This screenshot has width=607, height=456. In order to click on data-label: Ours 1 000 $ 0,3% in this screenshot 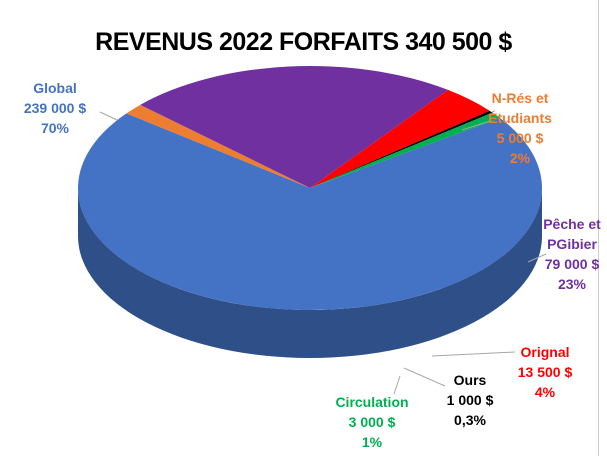, I will do `click(470, 400)`.